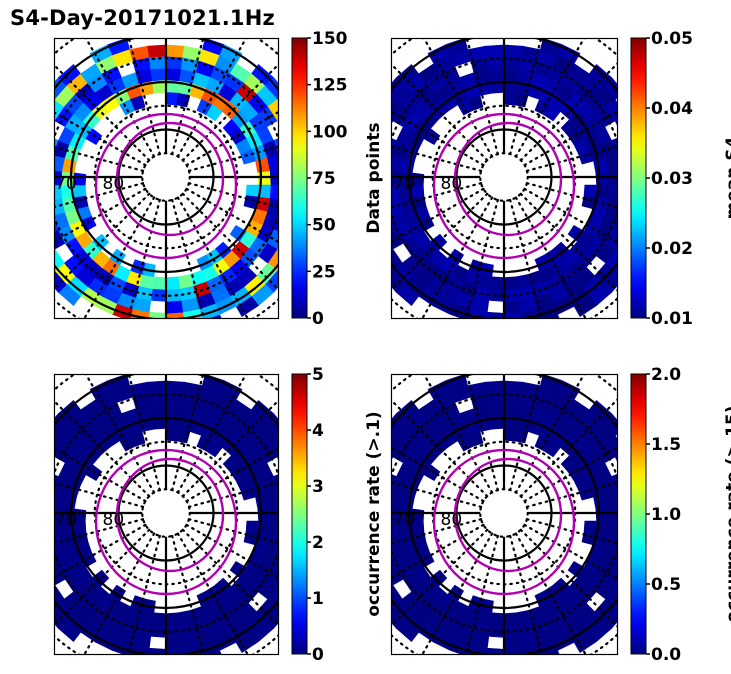 This screenshot has width=731, height=674. I want to click on colorbar-label: Data points, so click(374, 177).